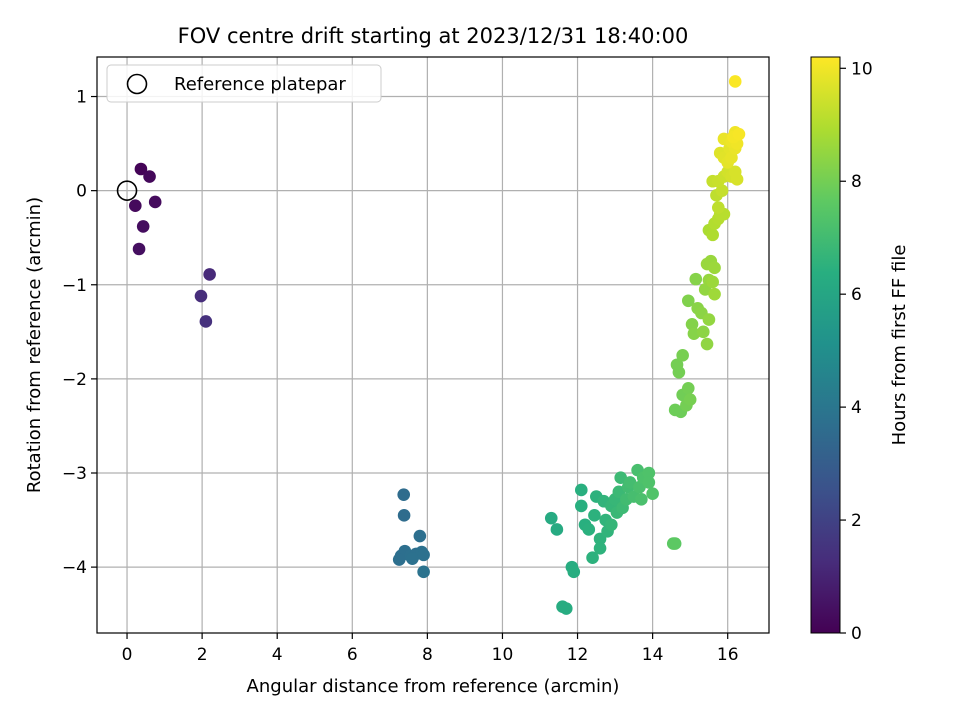  What do you see at coordinates (81, 98) in the screenshot?
I see `y-tick-label: 1` at bounding box center [81, 98].